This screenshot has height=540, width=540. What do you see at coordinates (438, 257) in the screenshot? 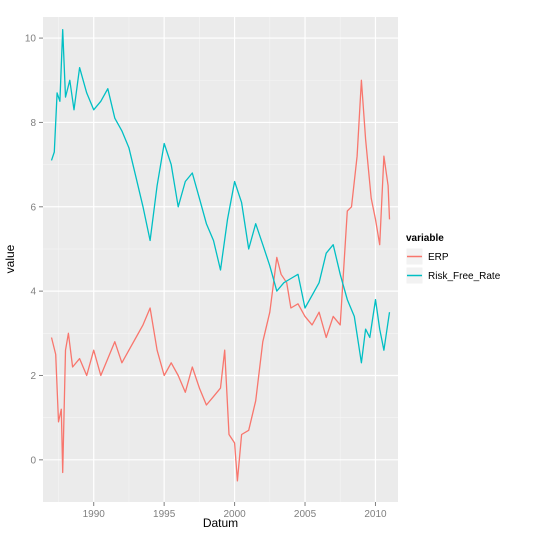
I see `legend-label: ERP` at bounding box center [438, 257].